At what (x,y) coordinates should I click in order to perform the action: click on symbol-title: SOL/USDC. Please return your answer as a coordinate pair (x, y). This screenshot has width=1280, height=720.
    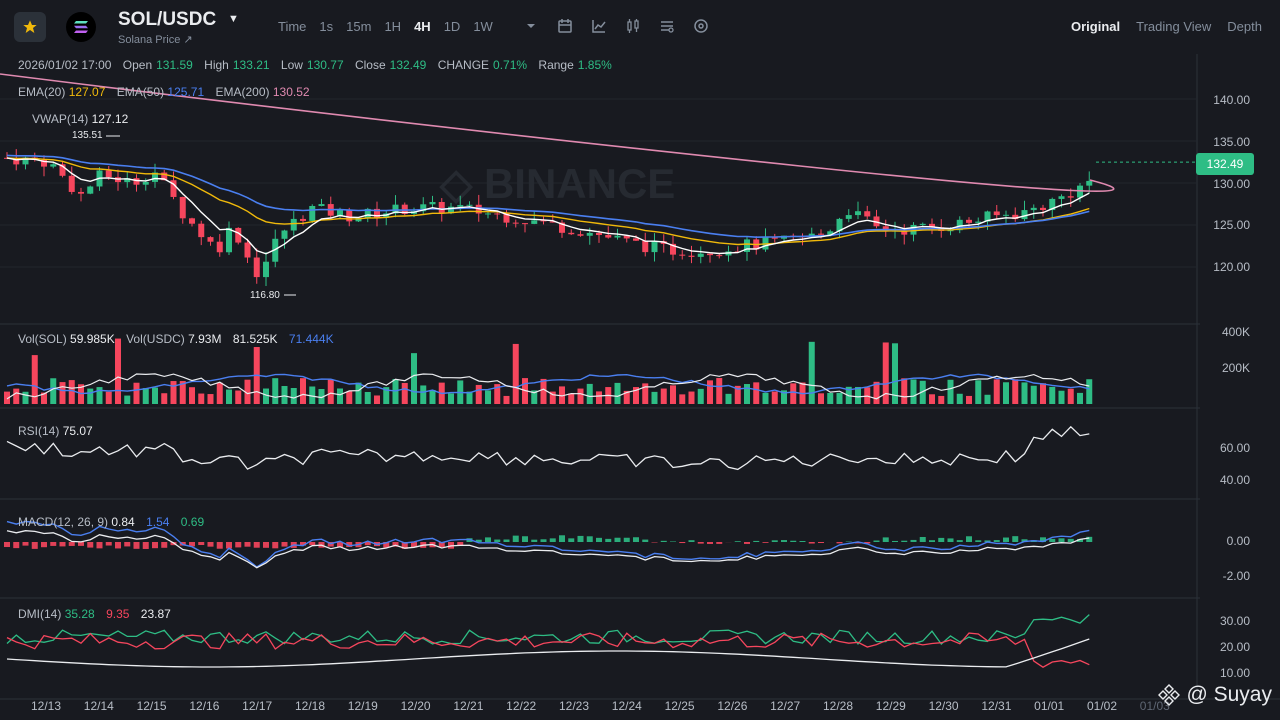
    Looking at the image, I should click on (167, 19).